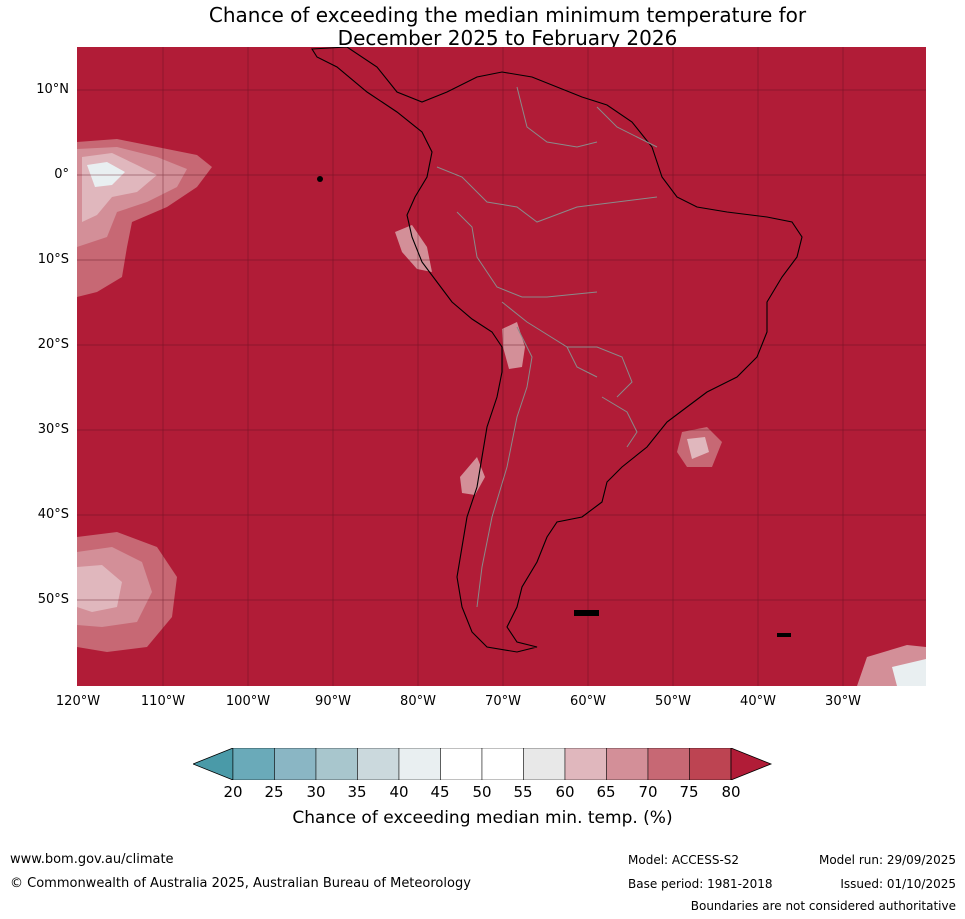 The width and height of the screenshot is (965, 919). Describe the element at coordinates (648, 792) in the screenshot. I see `colorbar-tick-70: 70` at that location.